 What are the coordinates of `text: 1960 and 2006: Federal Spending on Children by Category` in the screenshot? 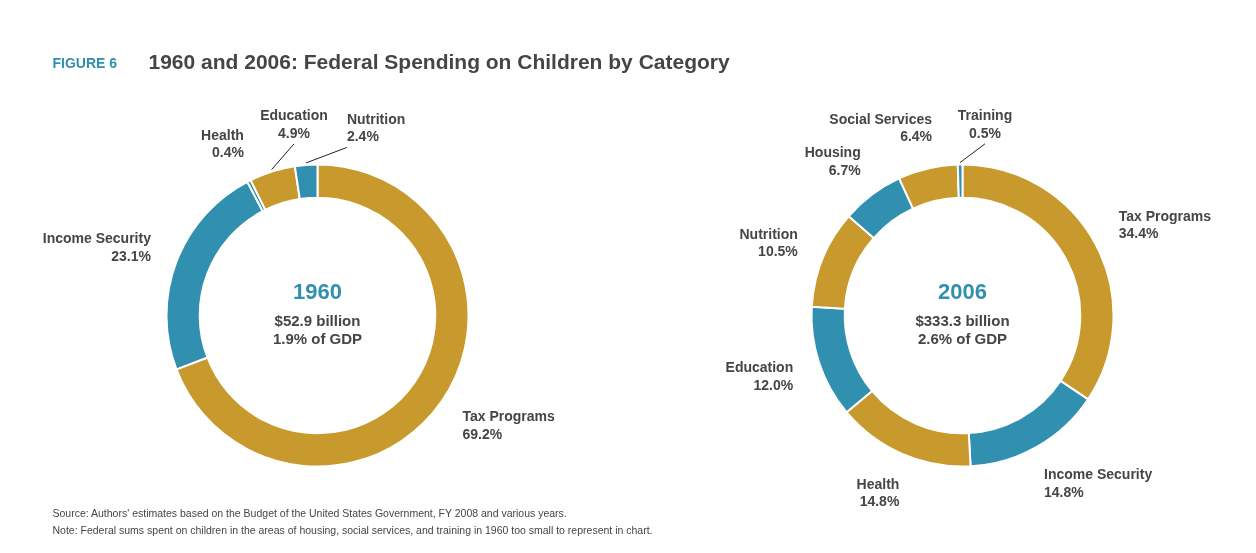 It's located at (439, 61).